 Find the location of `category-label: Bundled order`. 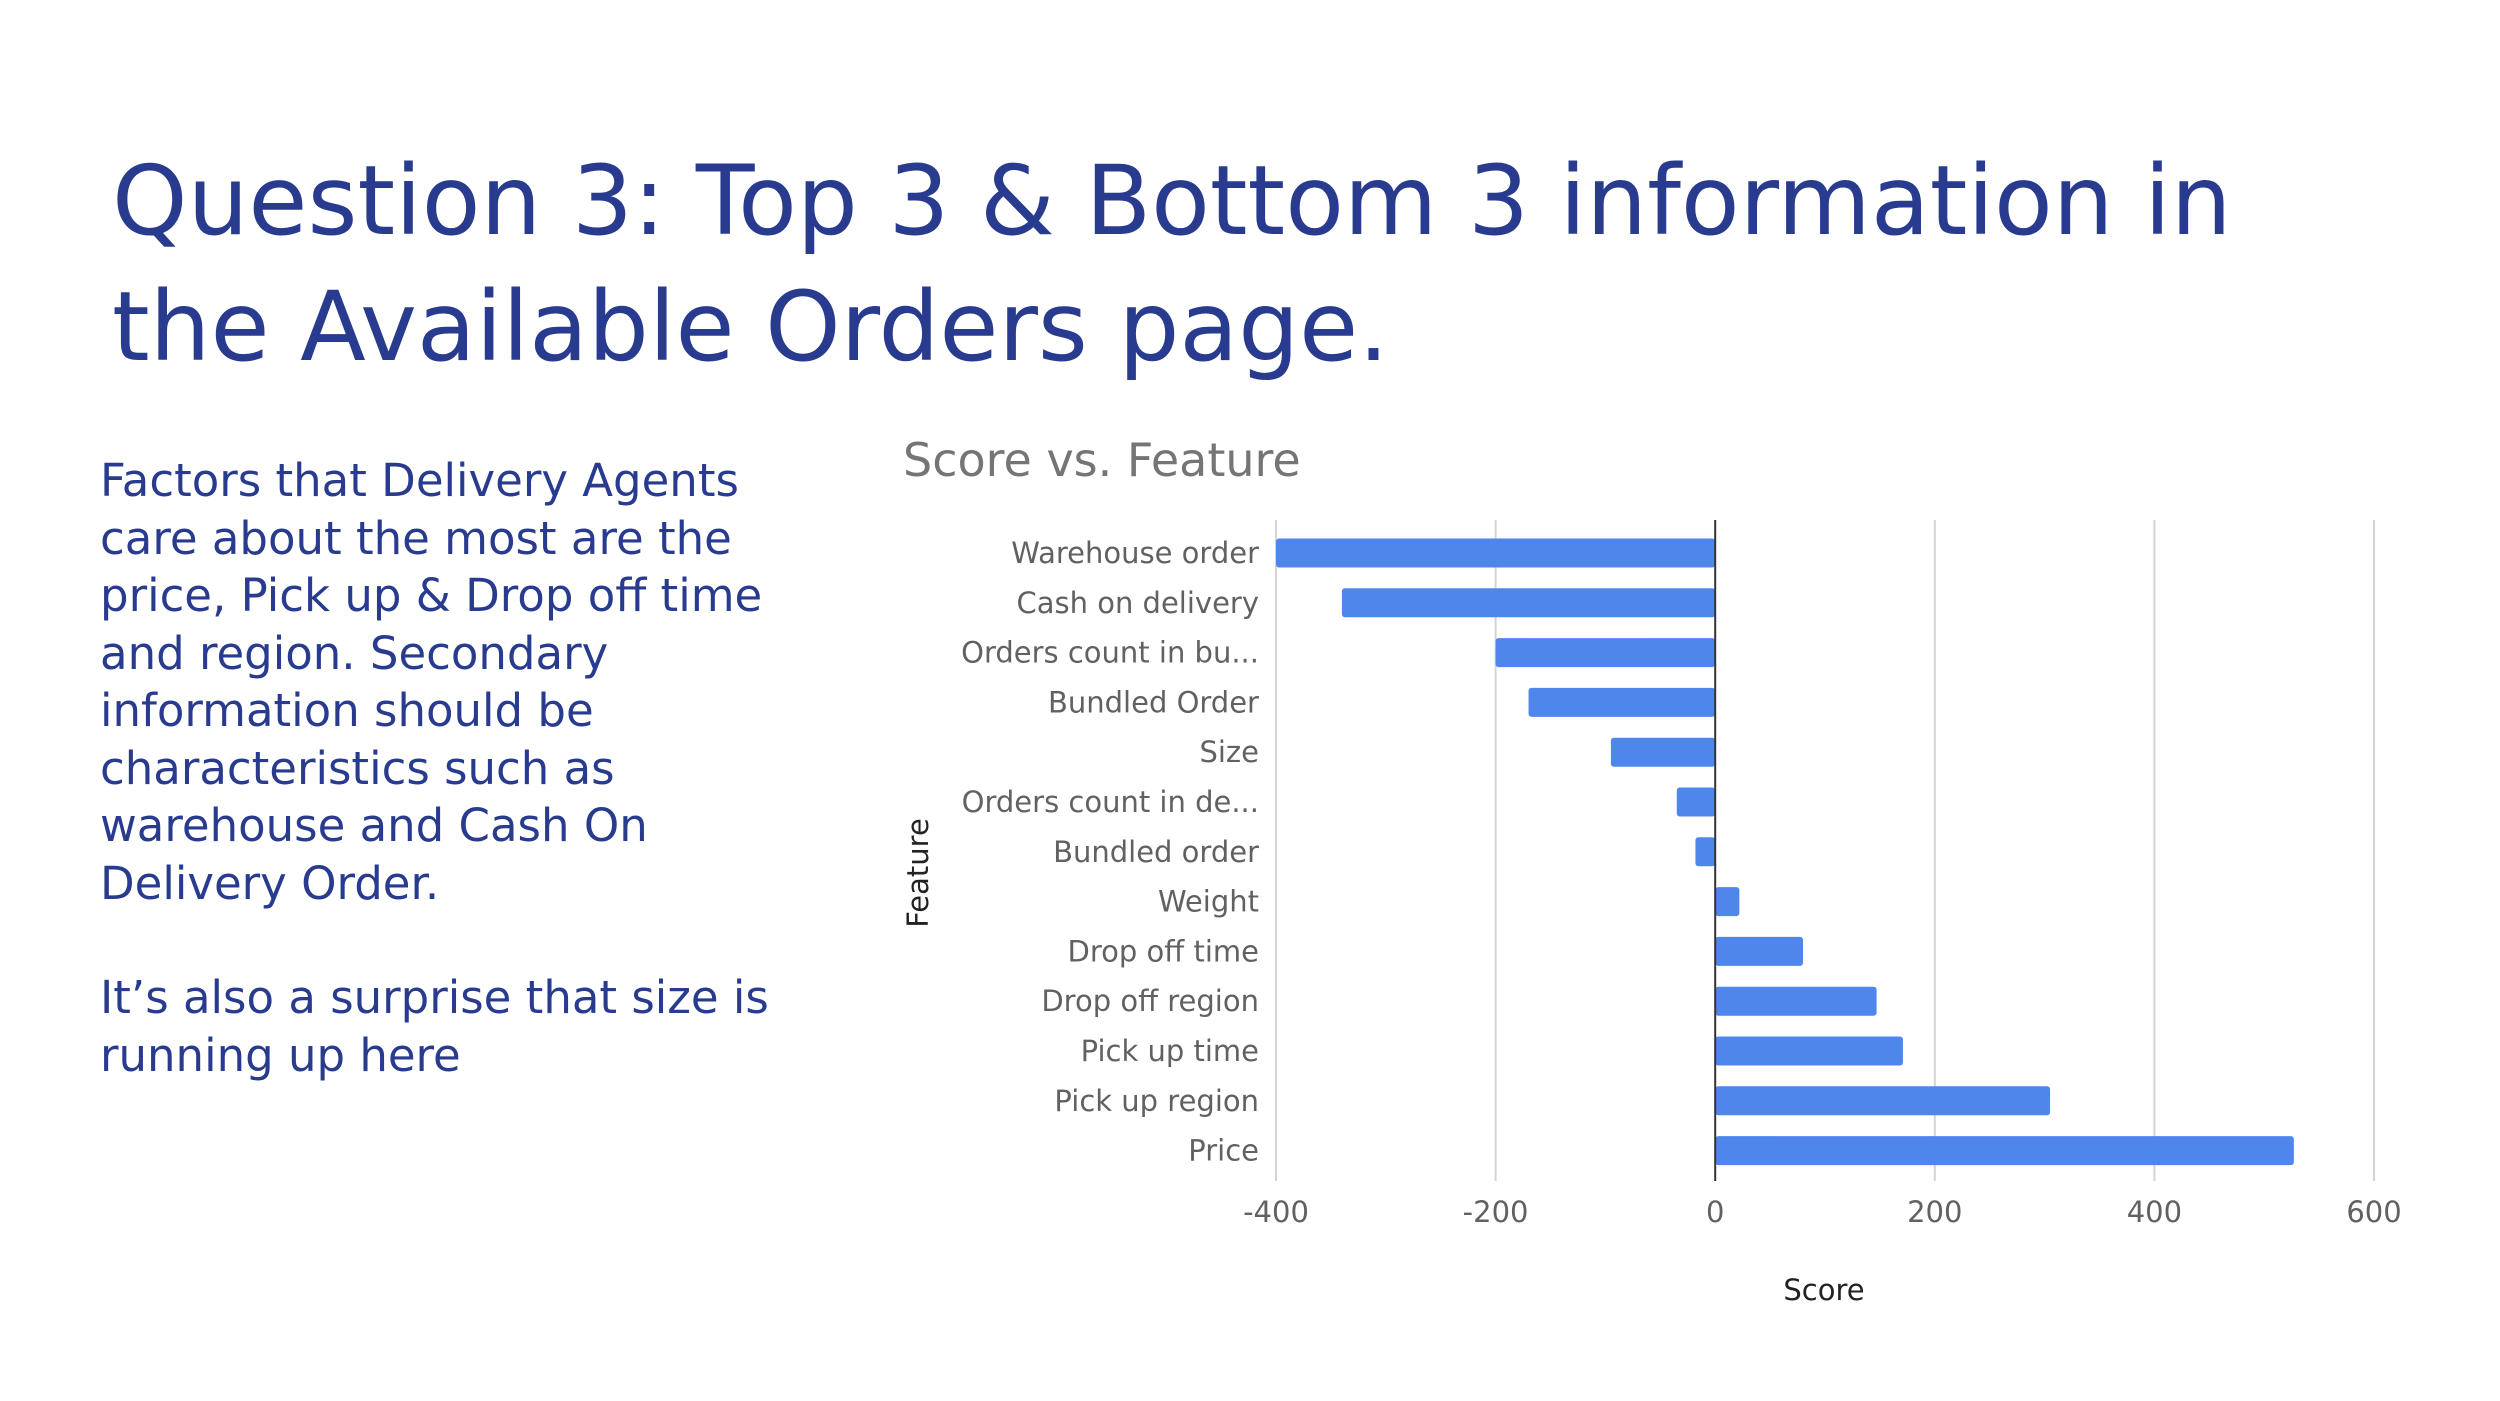

category-label: Bundled order is located at coordinates (1156, 852).